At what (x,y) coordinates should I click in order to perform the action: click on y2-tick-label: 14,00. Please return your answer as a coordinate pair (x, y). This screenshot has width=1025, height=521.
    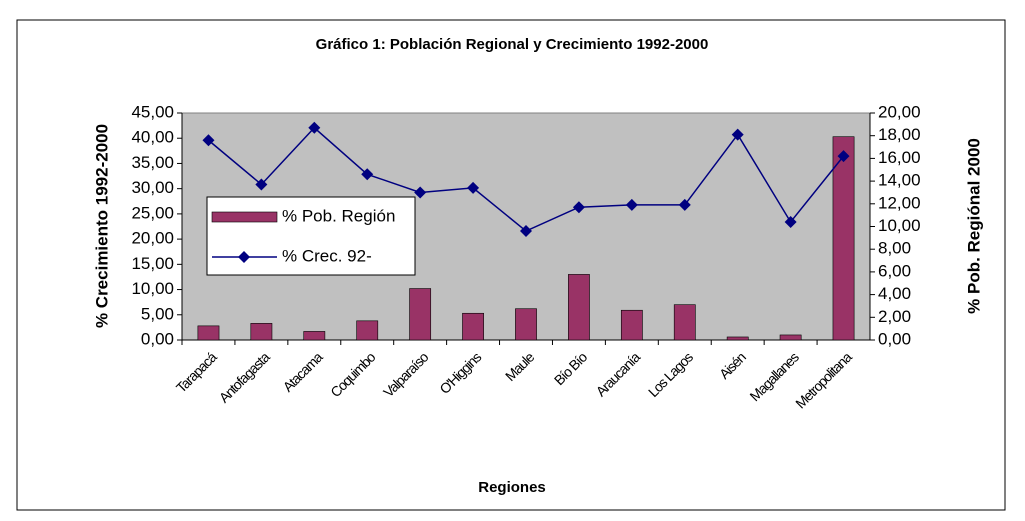
    Looking at the image, I should click on (899, 180).